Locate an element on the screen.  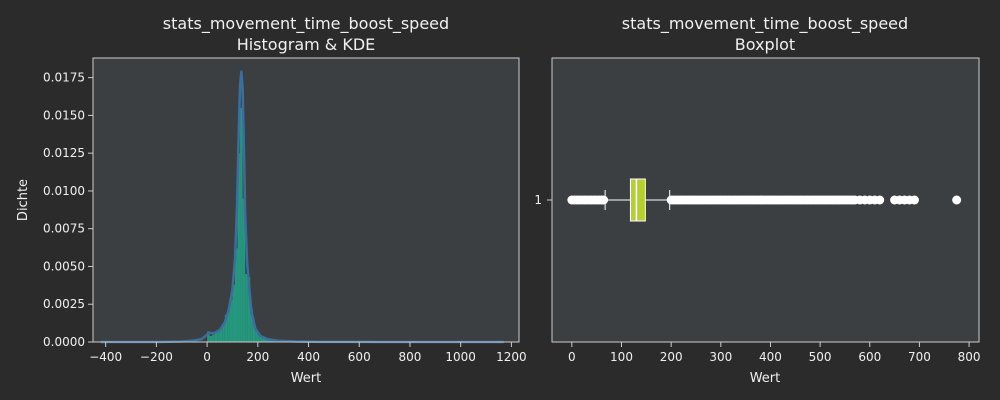
boxplot-y-tick-label: 1 is located at coordinates (538, 200).